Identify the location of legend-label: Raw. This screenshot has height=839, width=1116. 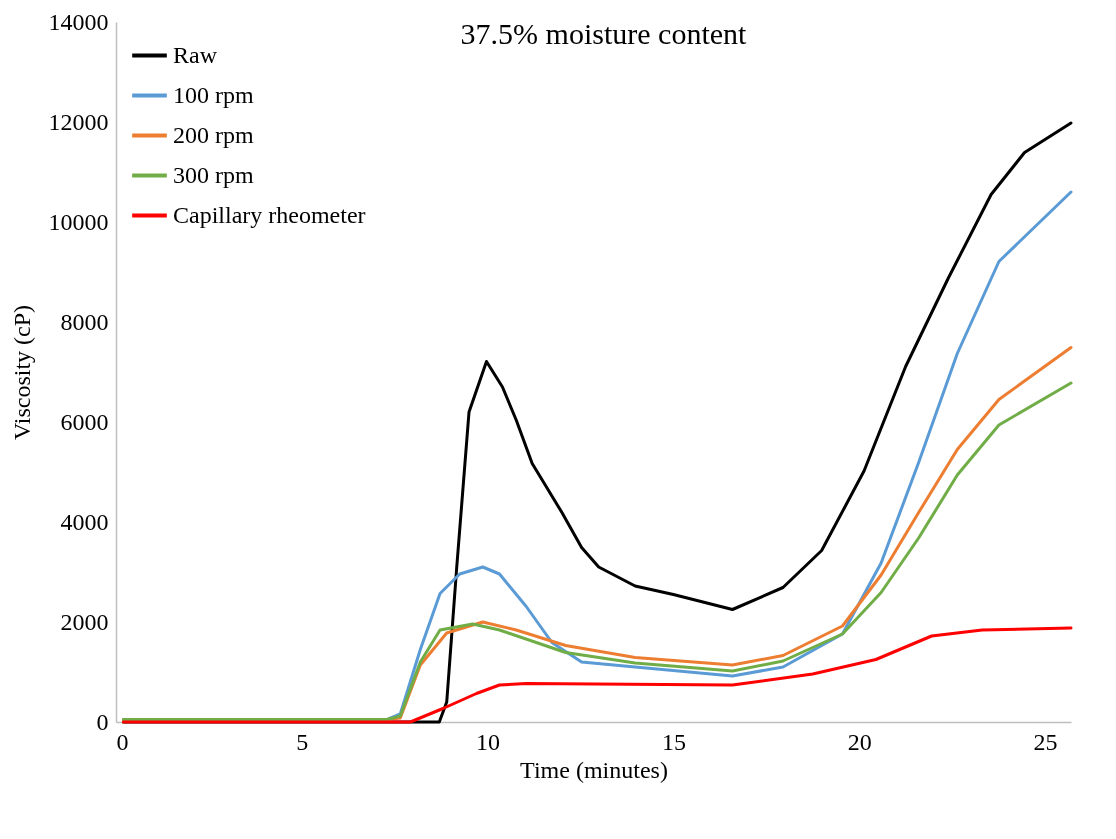
(195, 54).